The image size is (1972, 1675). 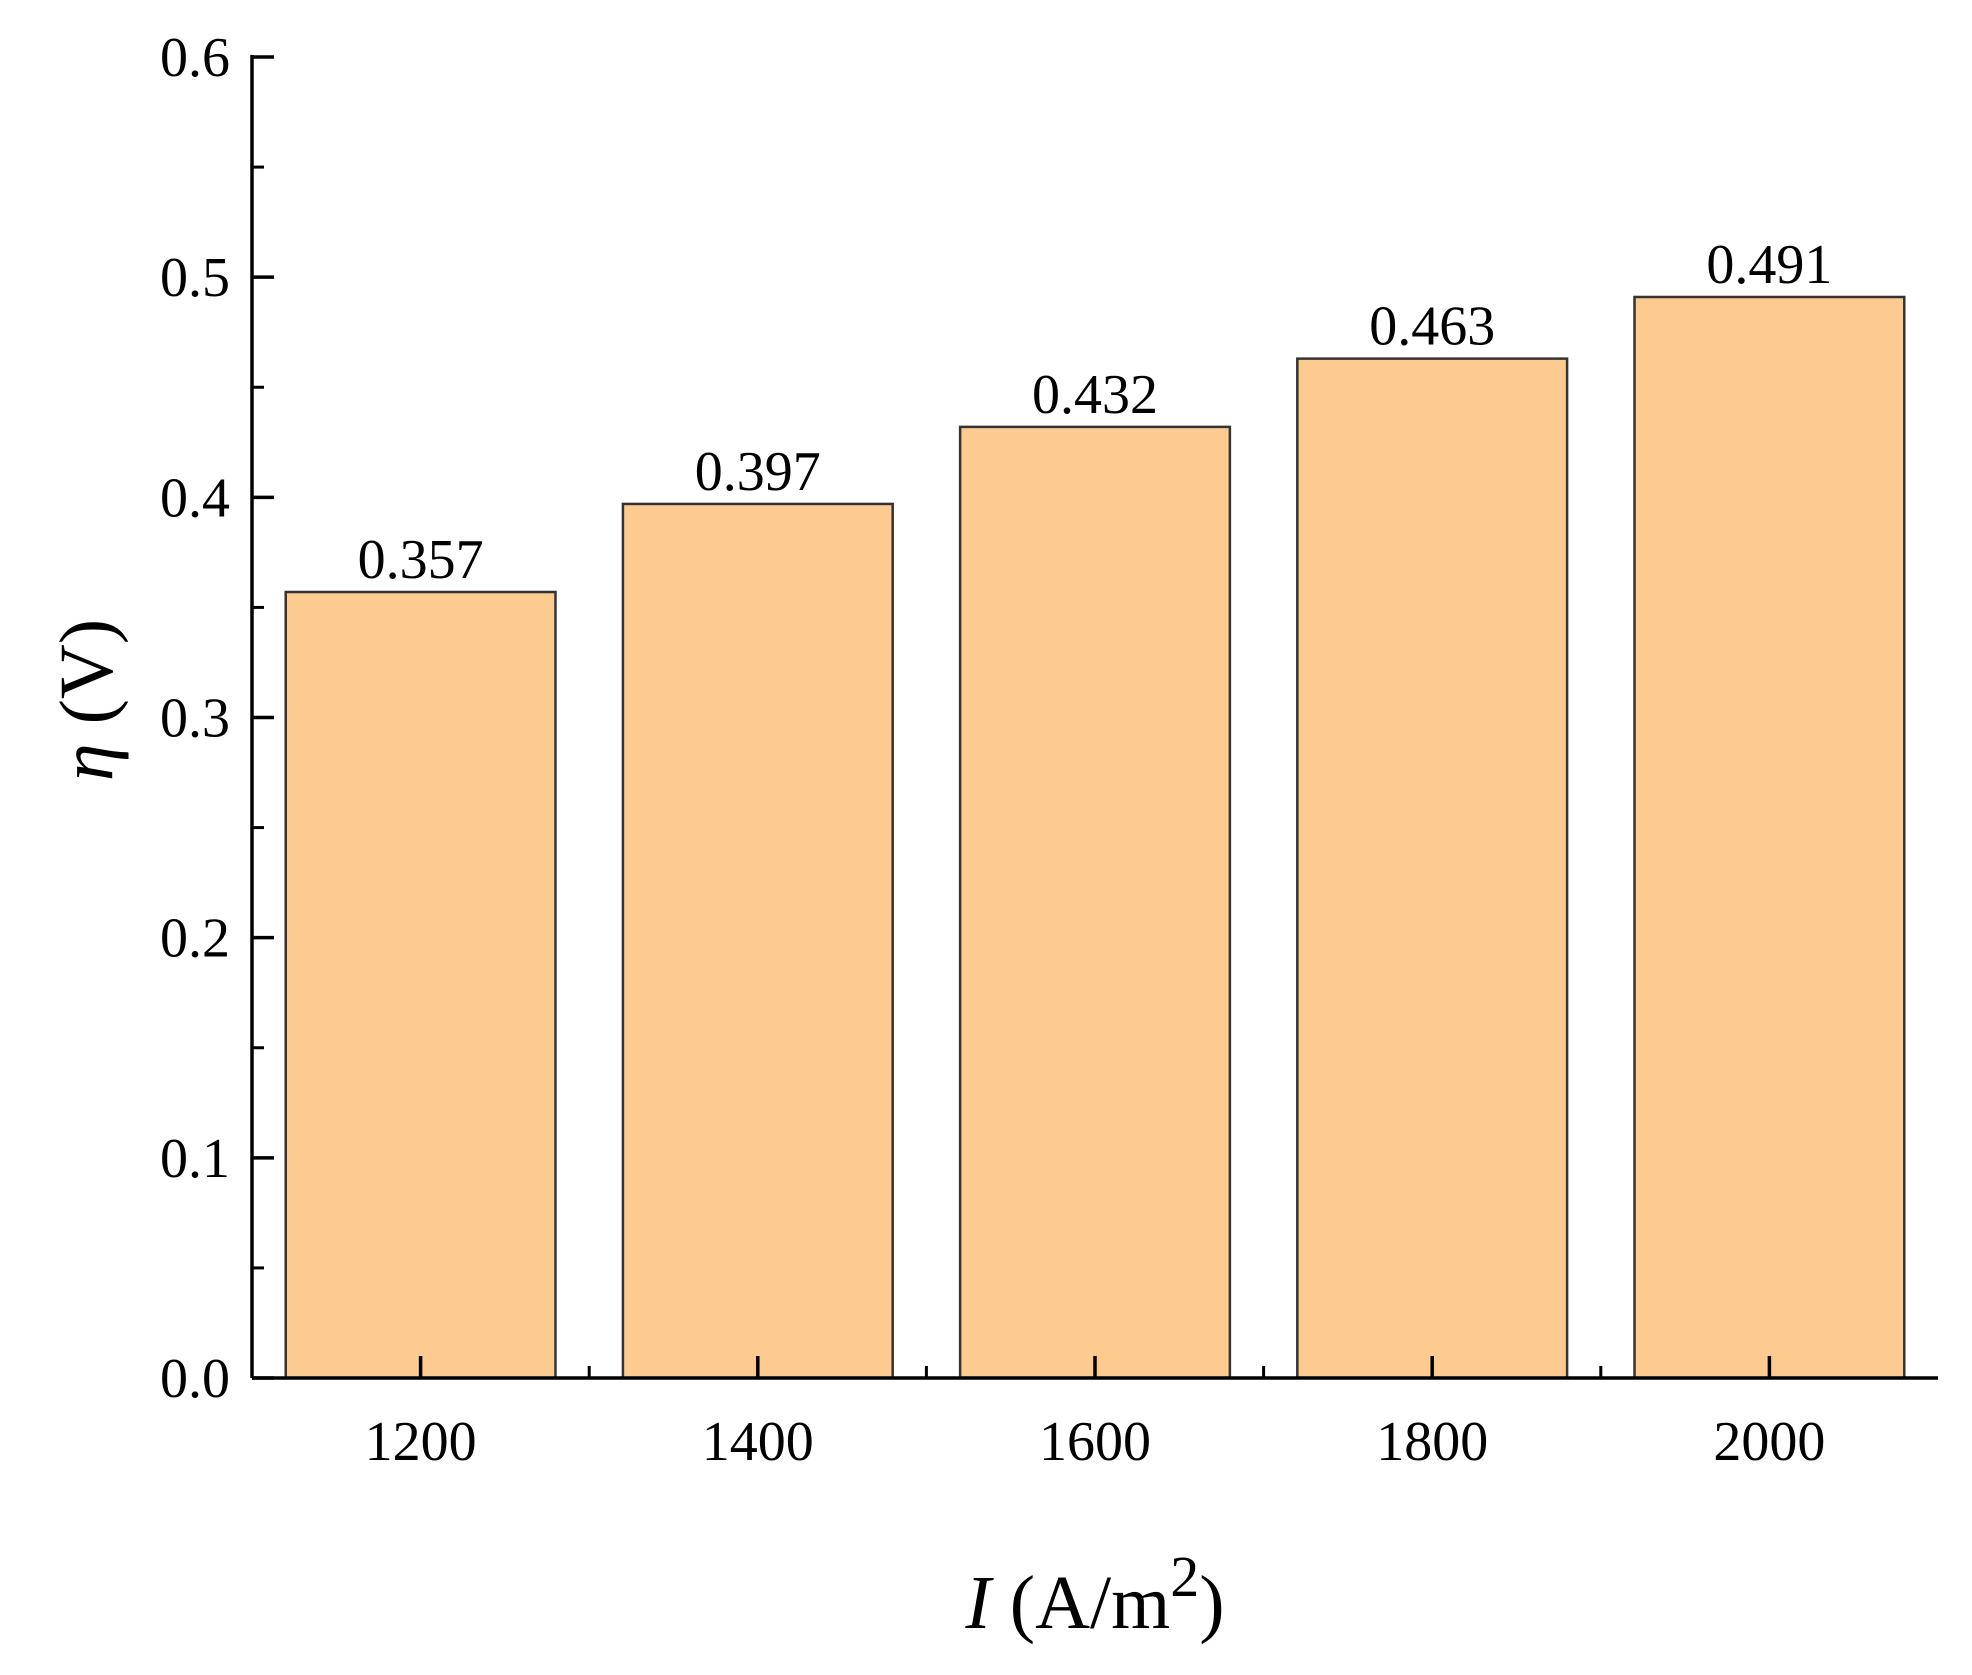 I want to click on x-axis-symbol: I, so click(x=979, y=1603).